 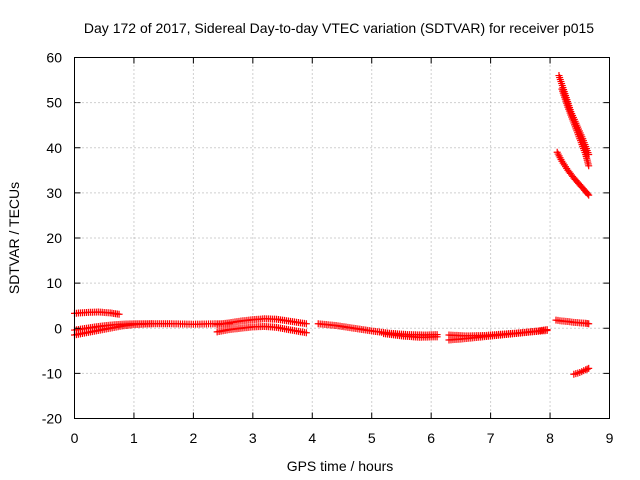 What do you see at coordinates (75, 438) in the screenshot?
I see `x-tick-label: 0` at bounding box center [75, 438].